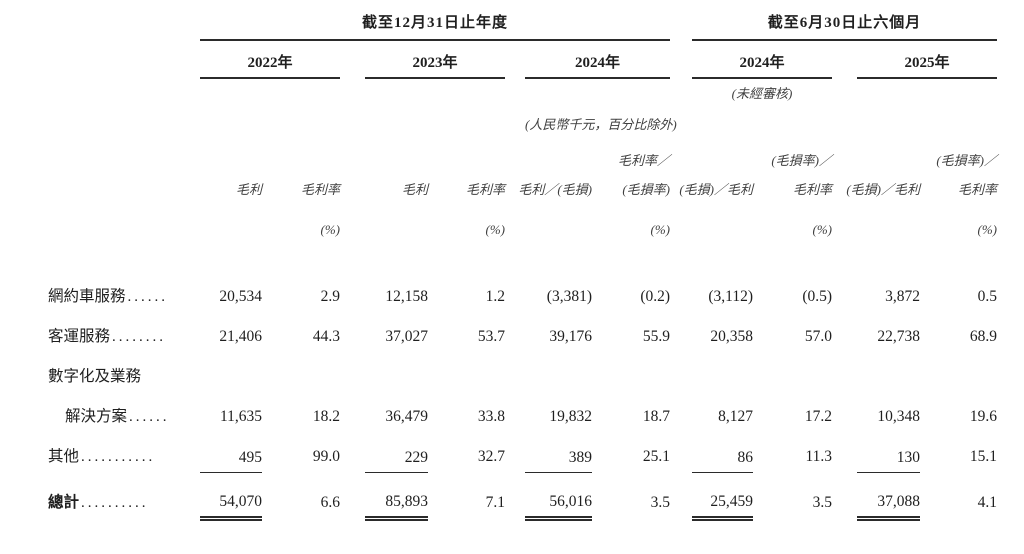 The height and width of the screenshot is (554, 1024). Describe the element at coordinates (326, 416) in the screenshot. I see `cell-rate: 18.2` at that location.